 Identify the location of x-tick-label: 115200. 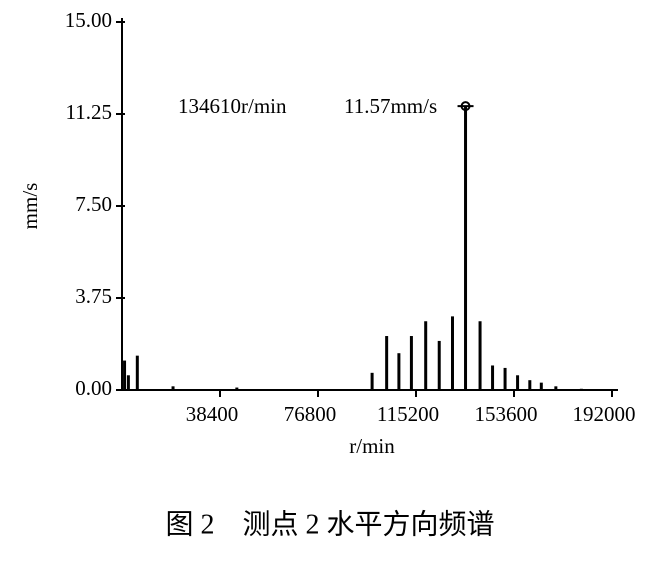
(408, 414).